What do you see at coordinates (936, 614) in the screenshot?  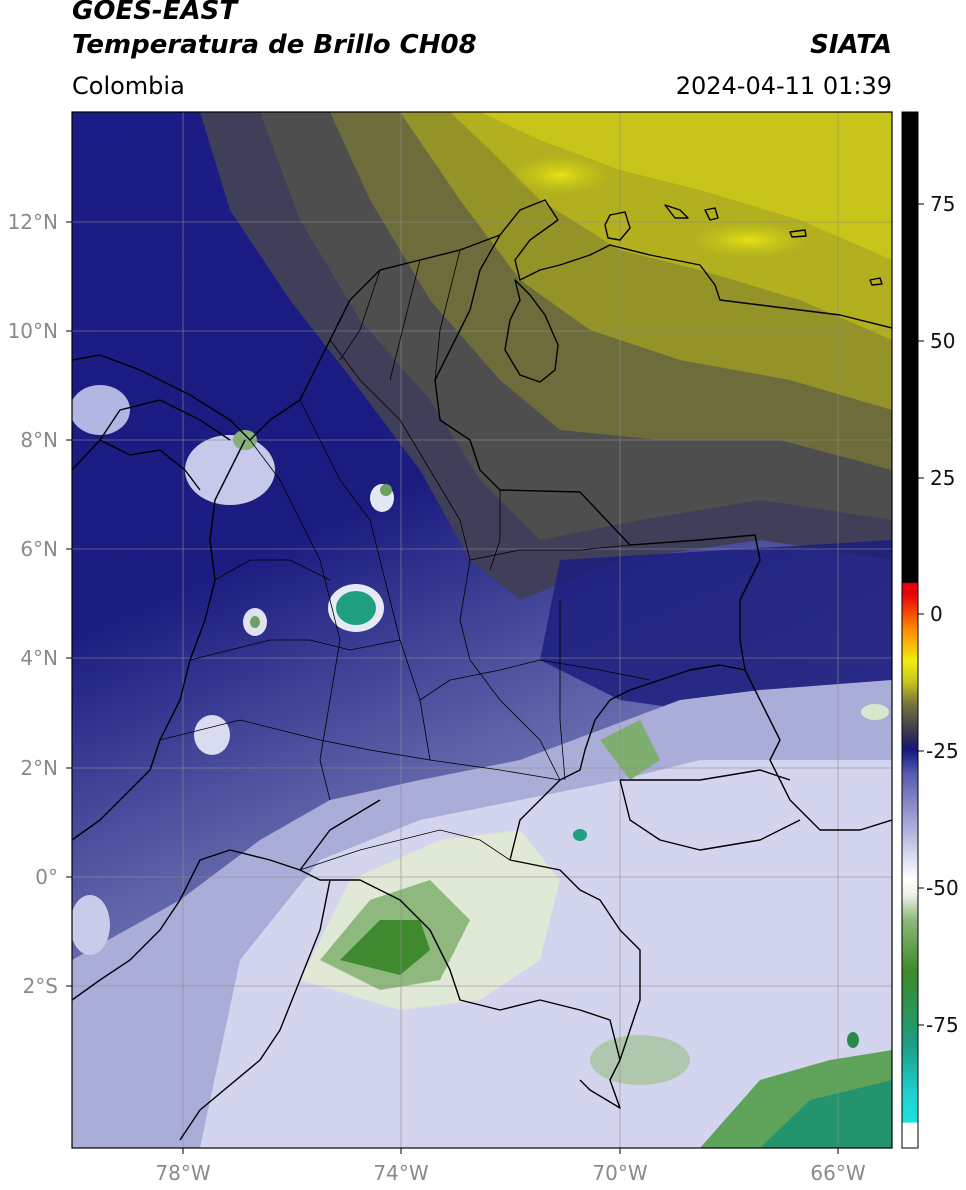 I see `colorbar-tick-label: 0` at bounding box center [936, 614].